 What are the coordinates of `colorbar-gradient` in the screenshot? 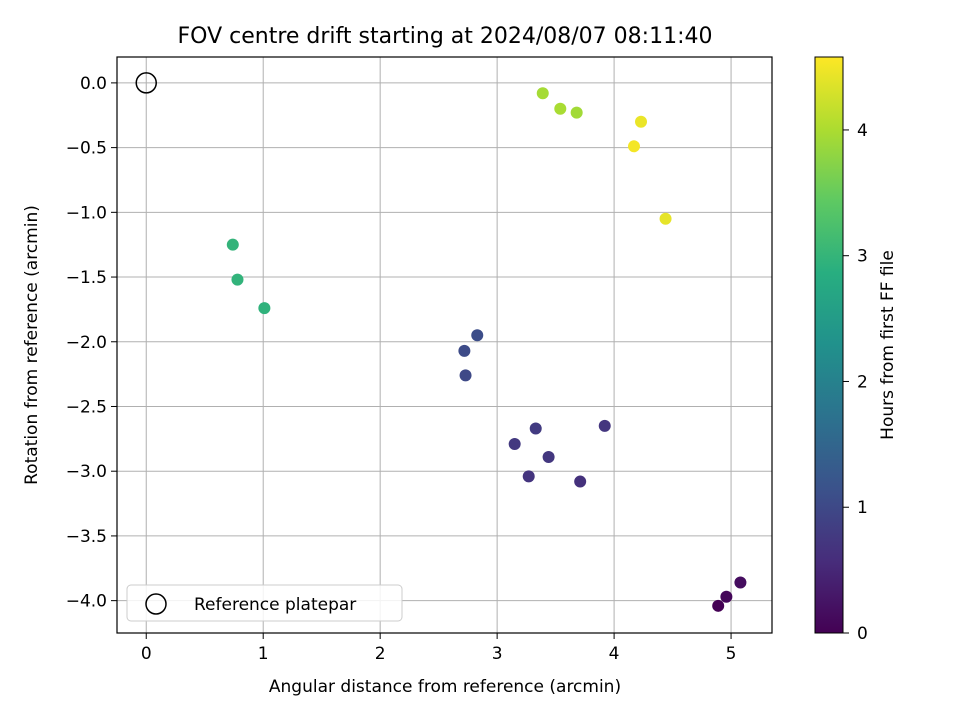 It's located at (829, 345).